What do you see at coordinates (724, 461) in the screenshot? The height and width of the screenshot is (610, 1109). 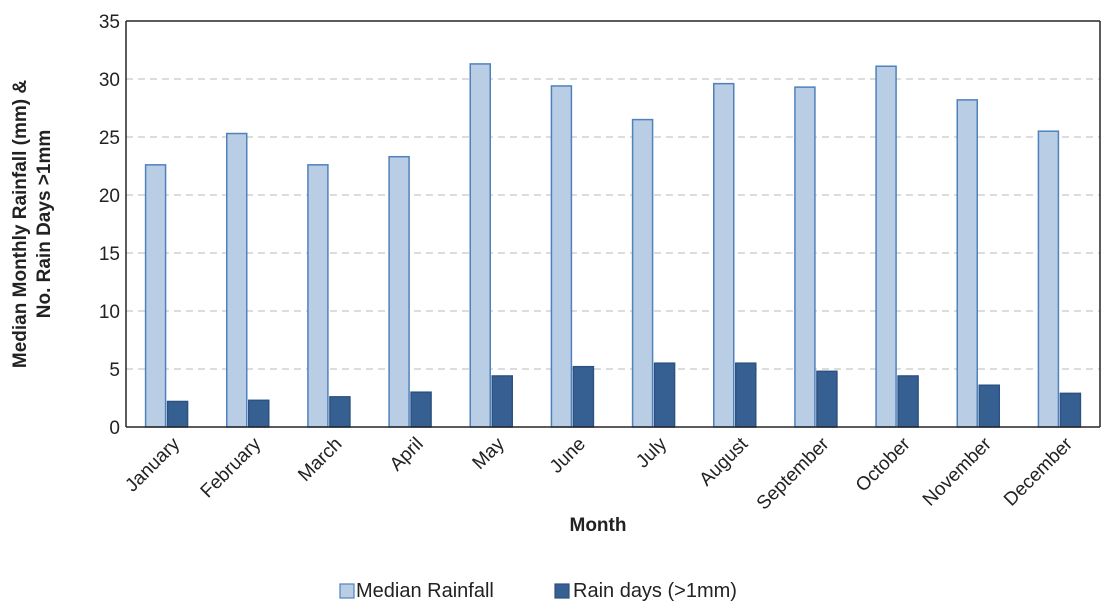 I see `x-tick-label: August` at bounding box center [724, 461].